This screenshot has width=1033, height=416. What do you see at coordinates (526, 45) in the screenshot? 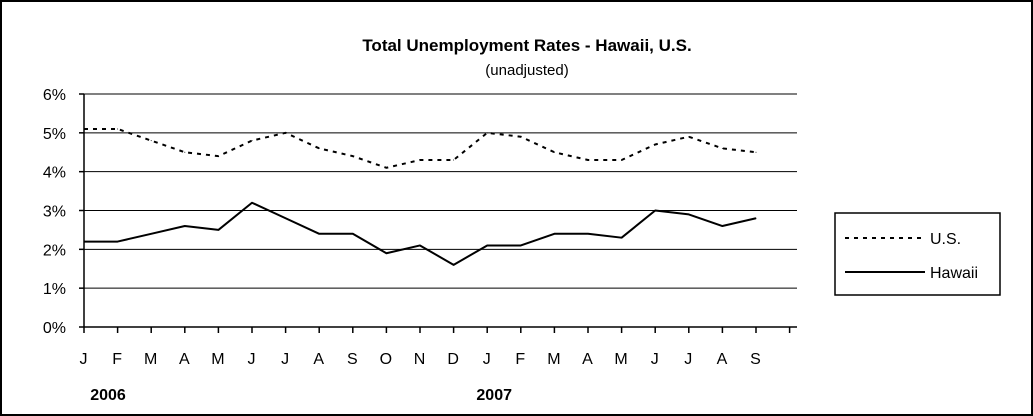
I see `chart-title: Total Unemployment Rates - Hawaii, U.S.` at bounding box center [526, 45].